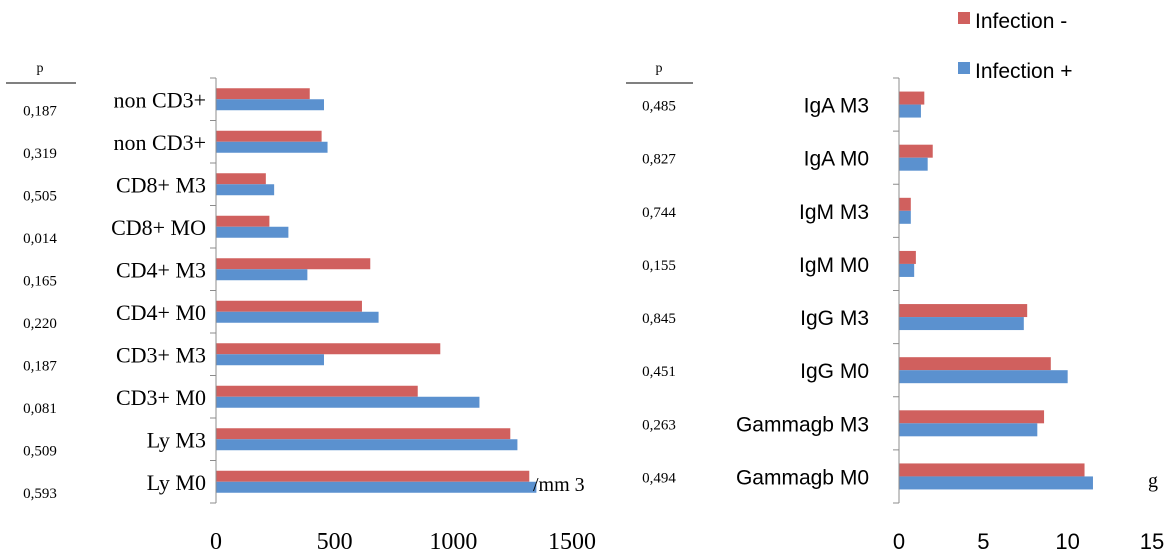  I want to click on bar-infection-positive-cd3-m3, so click(270, 360).